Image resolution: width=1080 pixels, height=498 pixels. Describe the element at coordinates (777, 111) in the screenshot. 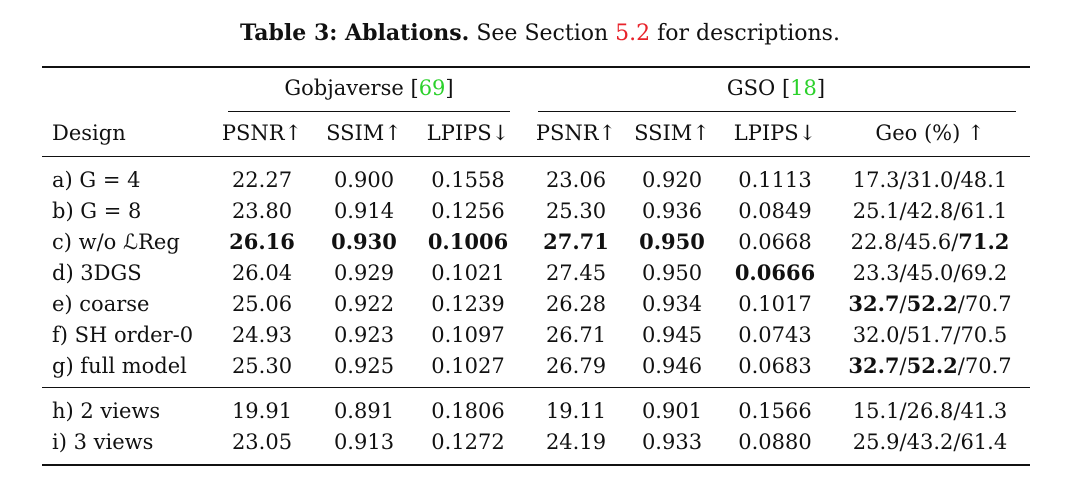

I see `gso-cmidrule` at that location.